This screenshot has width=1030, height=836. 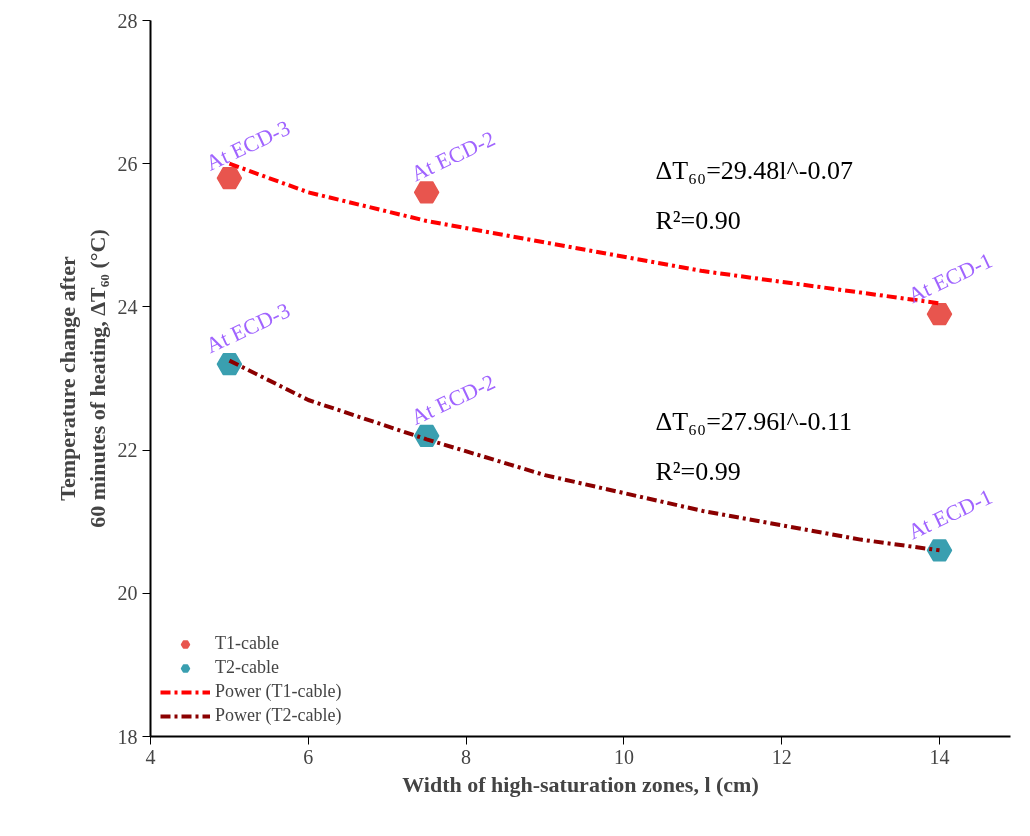 What do you see at coordinates (781, 756) in the screenshot?
I see `x-tick-label: 12` at bounding box center [781, 756].